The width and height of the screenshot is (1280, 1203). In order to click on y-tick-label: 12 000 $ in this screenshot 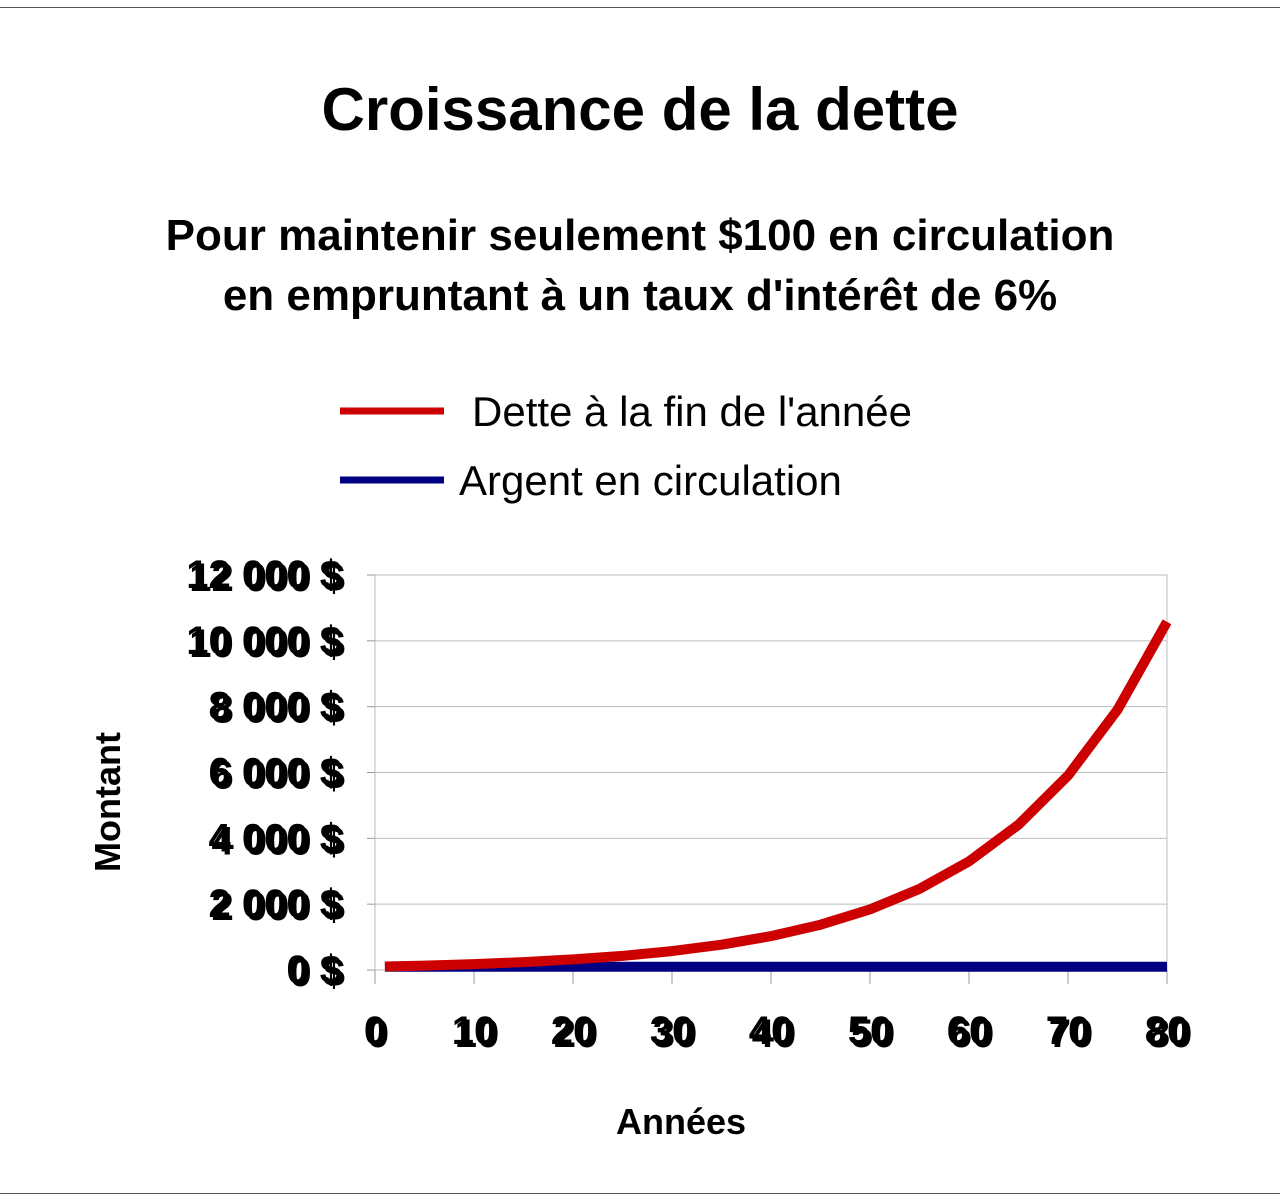, I will do `click(264, 575)`.